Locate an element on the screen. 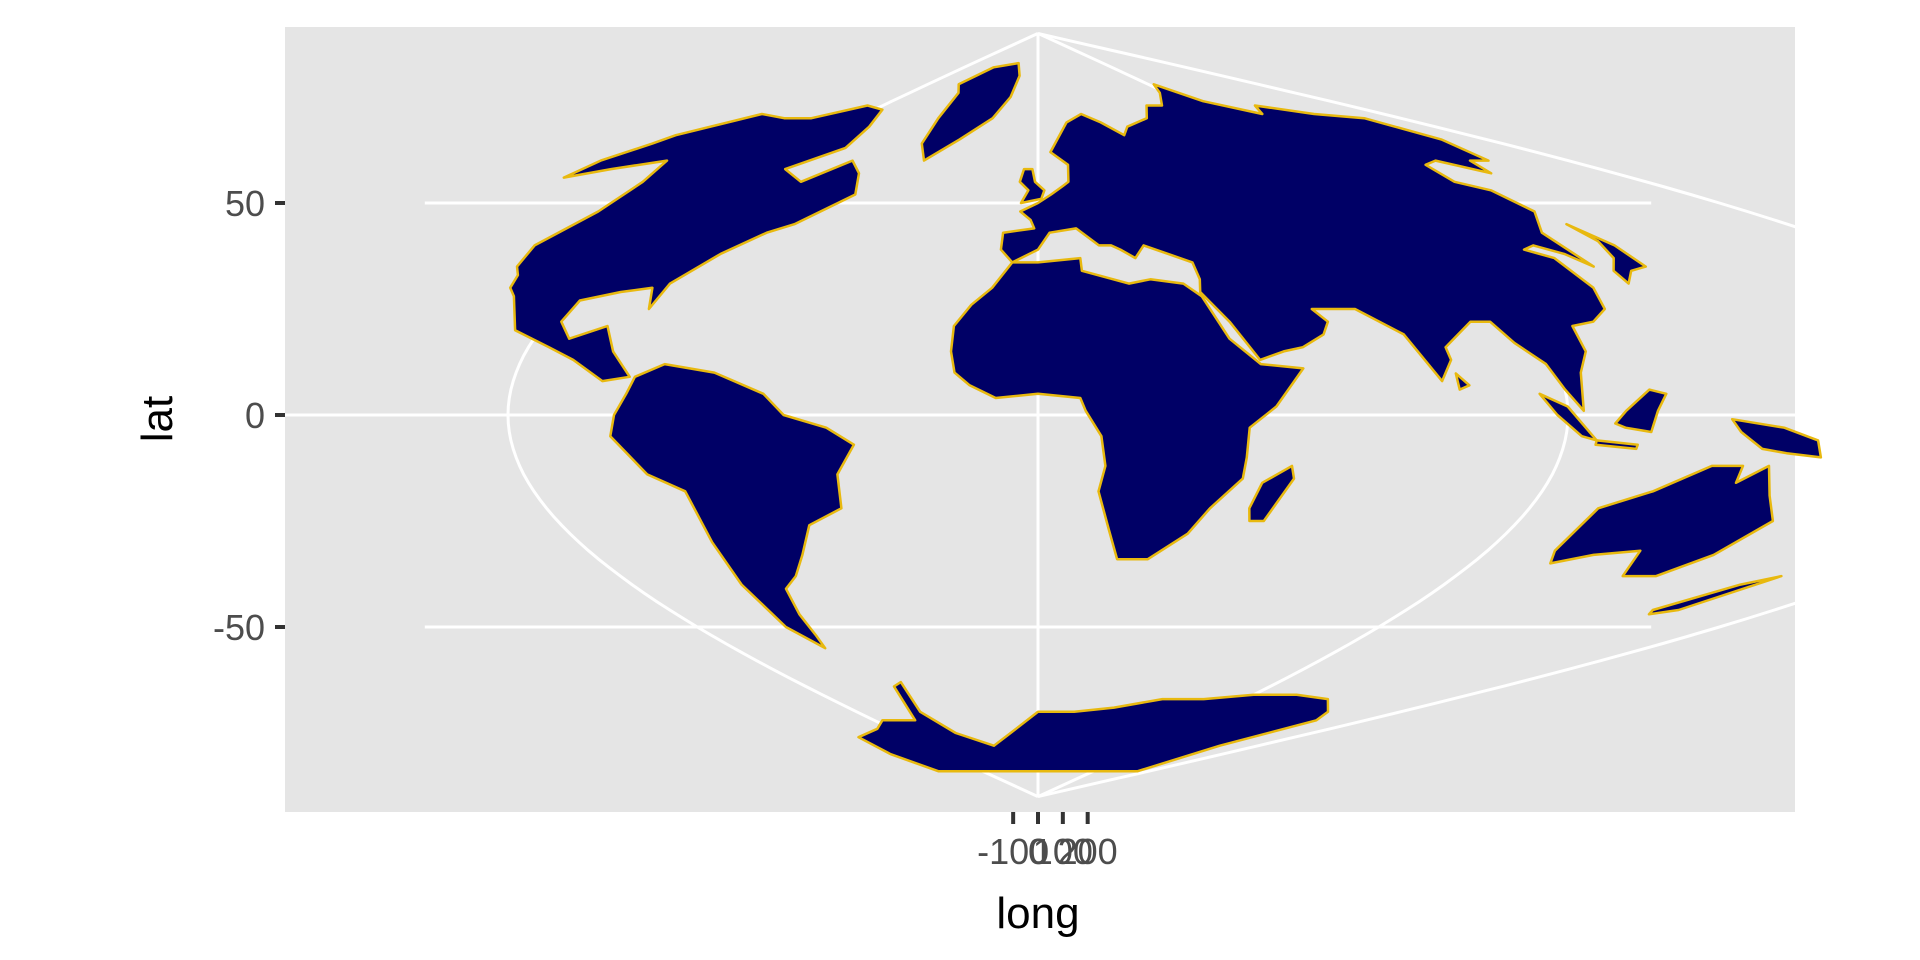 Image resolution: width=1920 pixels, height=960 pixels. y-tick-label: 0 is located at coordinates (255, 415).